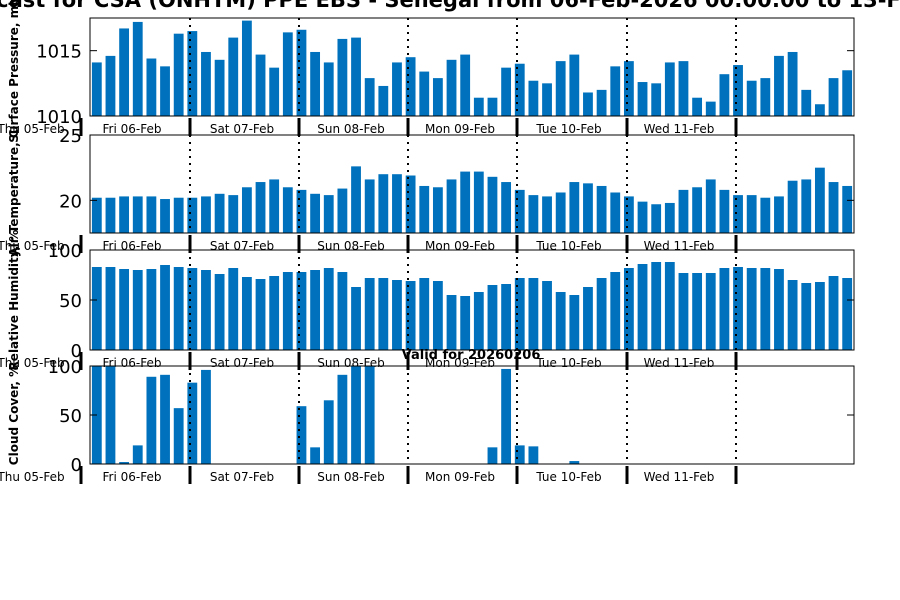  Describe the element at coordinates (59, 117) in the screenshot. I see `ytick-label-pressure-0: 1010` at that location.